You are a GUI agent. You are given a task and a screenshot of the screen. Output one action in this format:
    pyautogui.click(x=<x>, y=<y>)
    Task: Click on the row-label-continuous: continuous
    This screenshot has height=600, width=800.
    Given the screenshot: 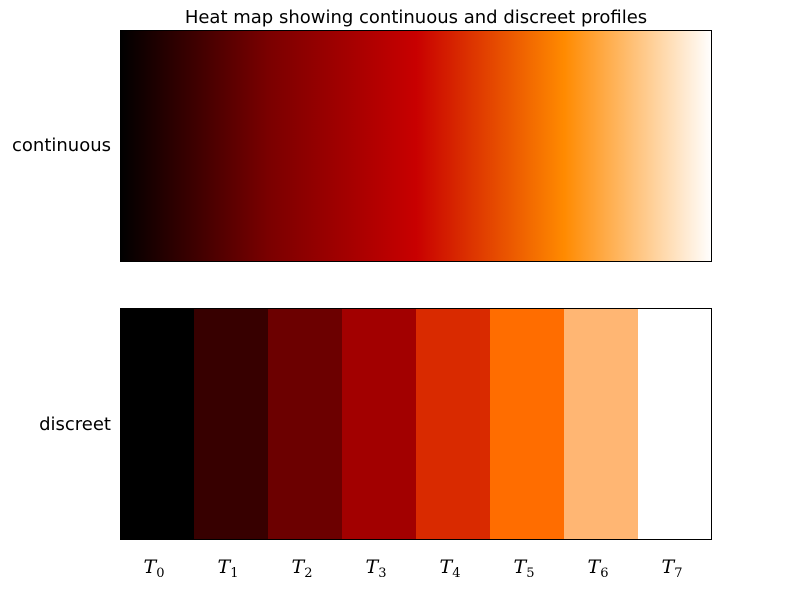 What is the action you would take?
    pyautogui.click(x=61, y=145)
    